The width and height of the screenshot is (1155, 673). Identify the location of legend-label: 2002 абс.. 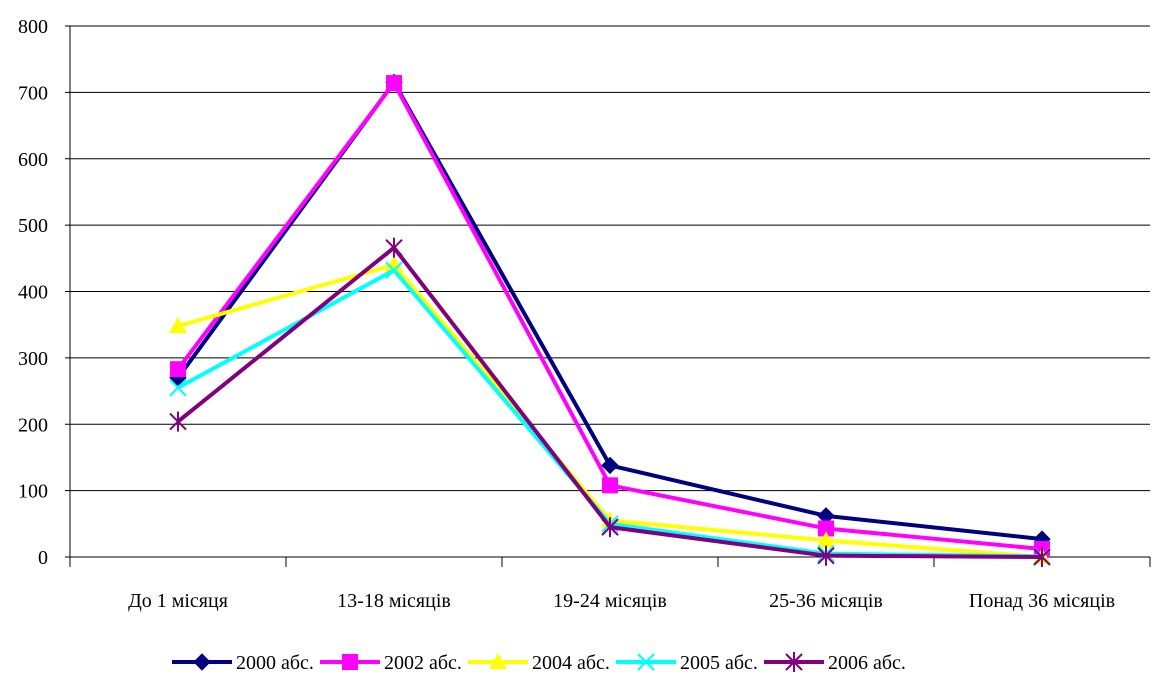
(423, 662).